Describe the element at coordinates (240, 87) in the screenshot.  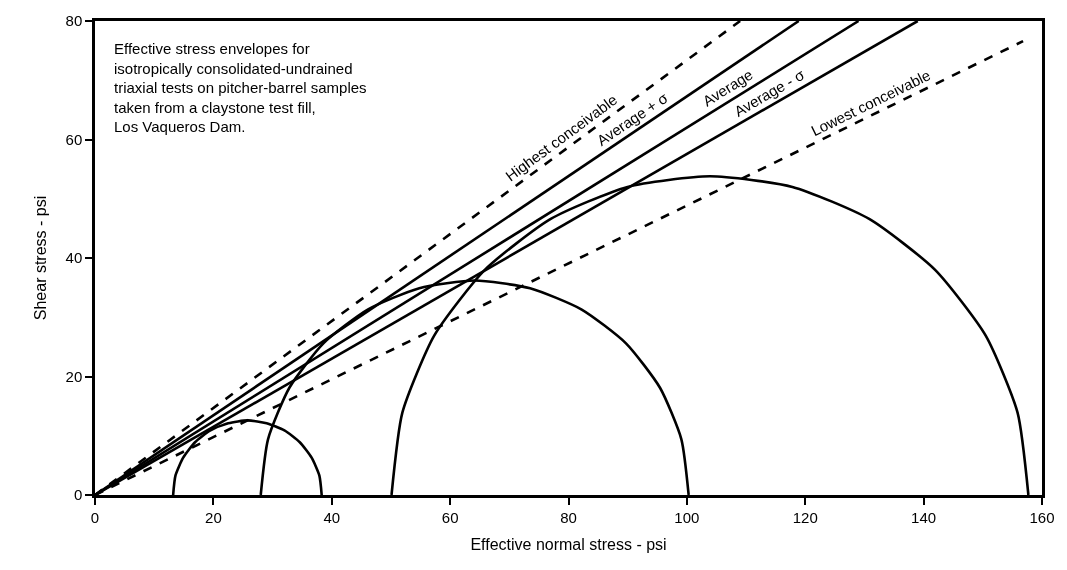
I see `annotation: Effective stress envelopes for isotropically consolidated-undrained triaxial tests on pitcher-barrel samples taken from a claystone test fill, Los Vaqueros Dam.` at that location.